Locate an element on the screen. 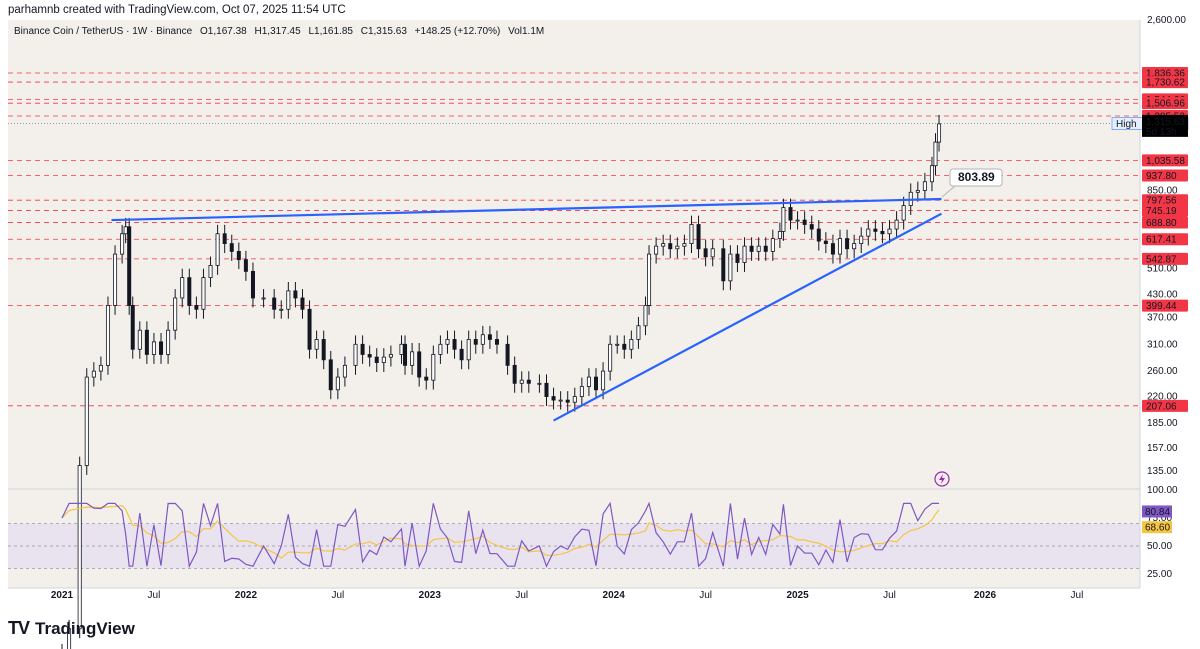  trendline-upper is located at coordinates (526, 209).